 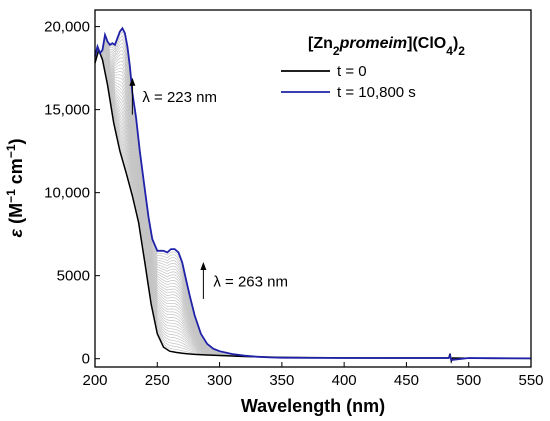 I want to click on legend-title-part: [Zn, so click(x=320, y=43).